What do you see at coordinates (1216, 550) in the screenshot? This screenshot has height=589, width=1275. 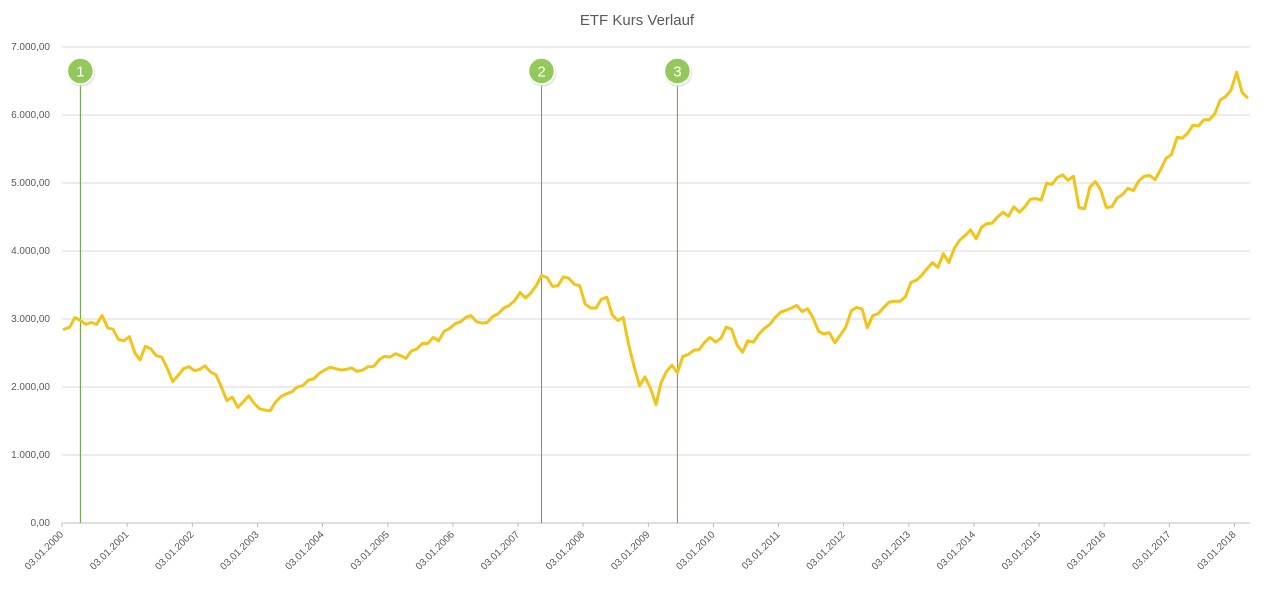 I see `x-tick-label: 03.01.2018` at bounding box center [1216, 550].